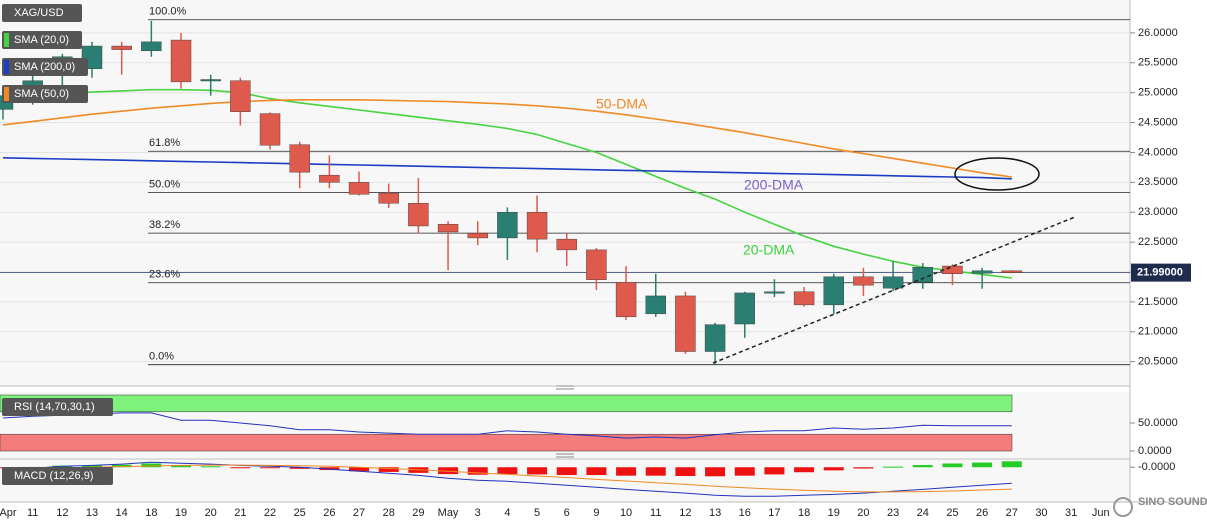 The height and width of the screenshot is (526, 1207). What do you see at coordinates (774, 513) in the screenshot?
I see `x-tick-label: 17` at bounding box center [774, 513].